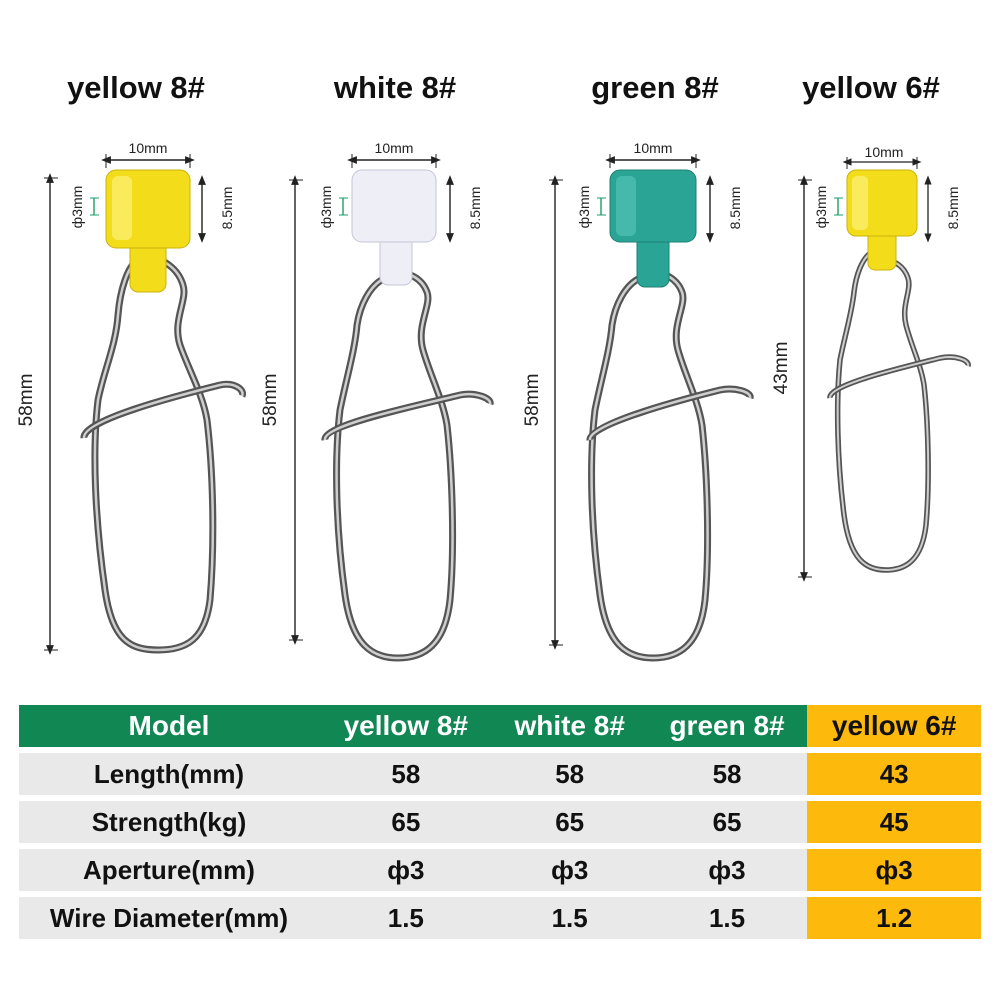 This screenshot has height=1000, width=1000. I want to click on row-label: Wire Diameter(mm), so click(169, 918).